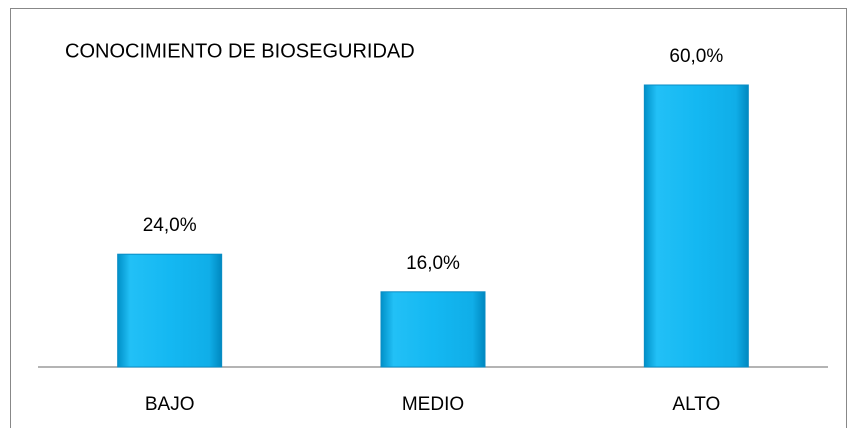 The width and height of the screenshot is (848, 428). I want to click on value-label: 60,0%, so click(696, 56).